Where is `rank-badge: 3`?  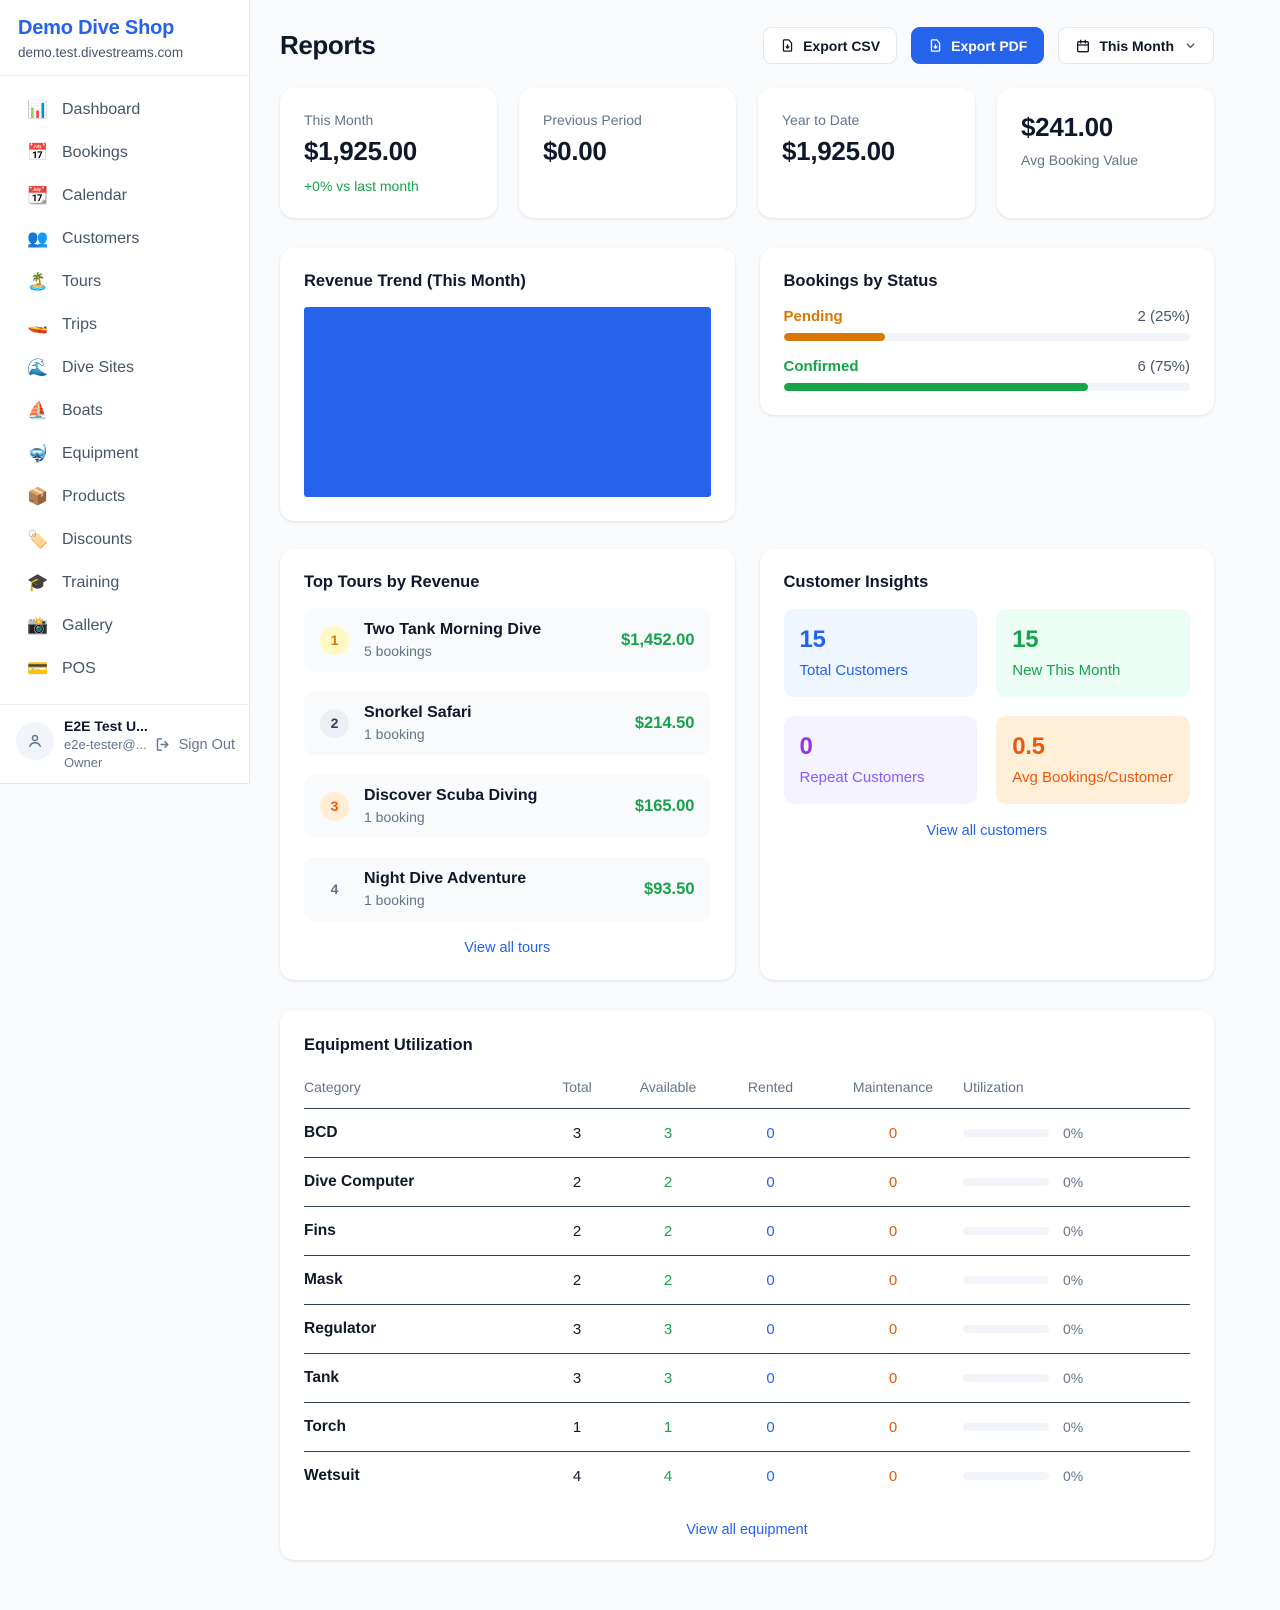 rank-badge: 3 is located at coordinates (334, 806).